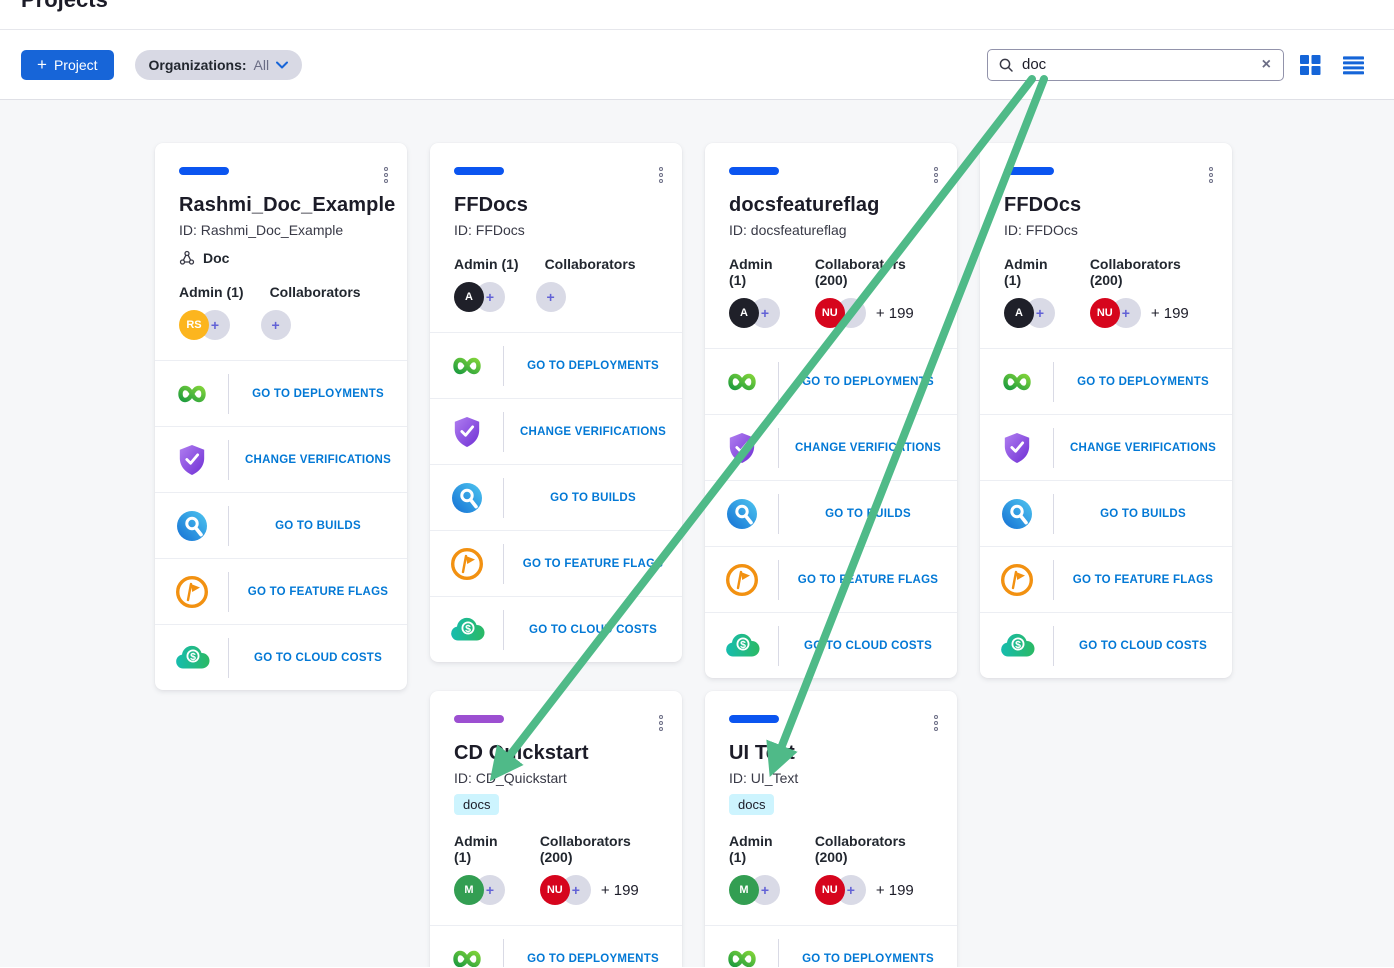  I want to click on search-input, so click(1141, 64).